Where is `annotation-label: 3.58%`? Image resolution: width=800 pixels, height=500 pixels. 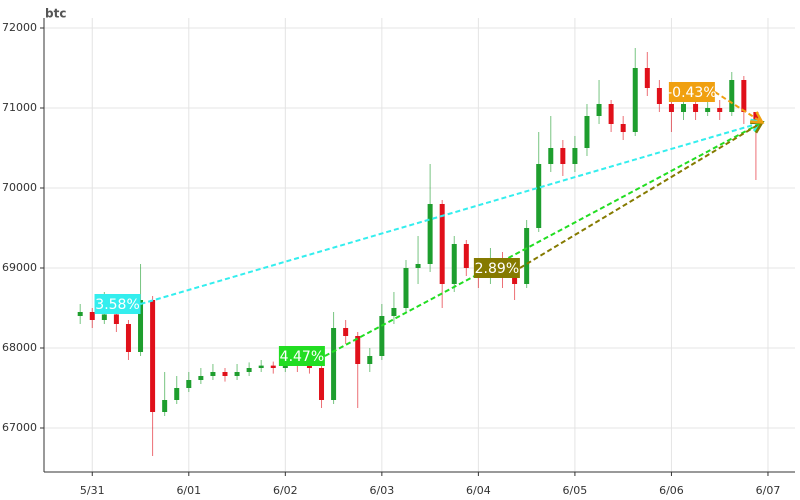
annotation-label: 3.58% is located at coordinates (117, 305).